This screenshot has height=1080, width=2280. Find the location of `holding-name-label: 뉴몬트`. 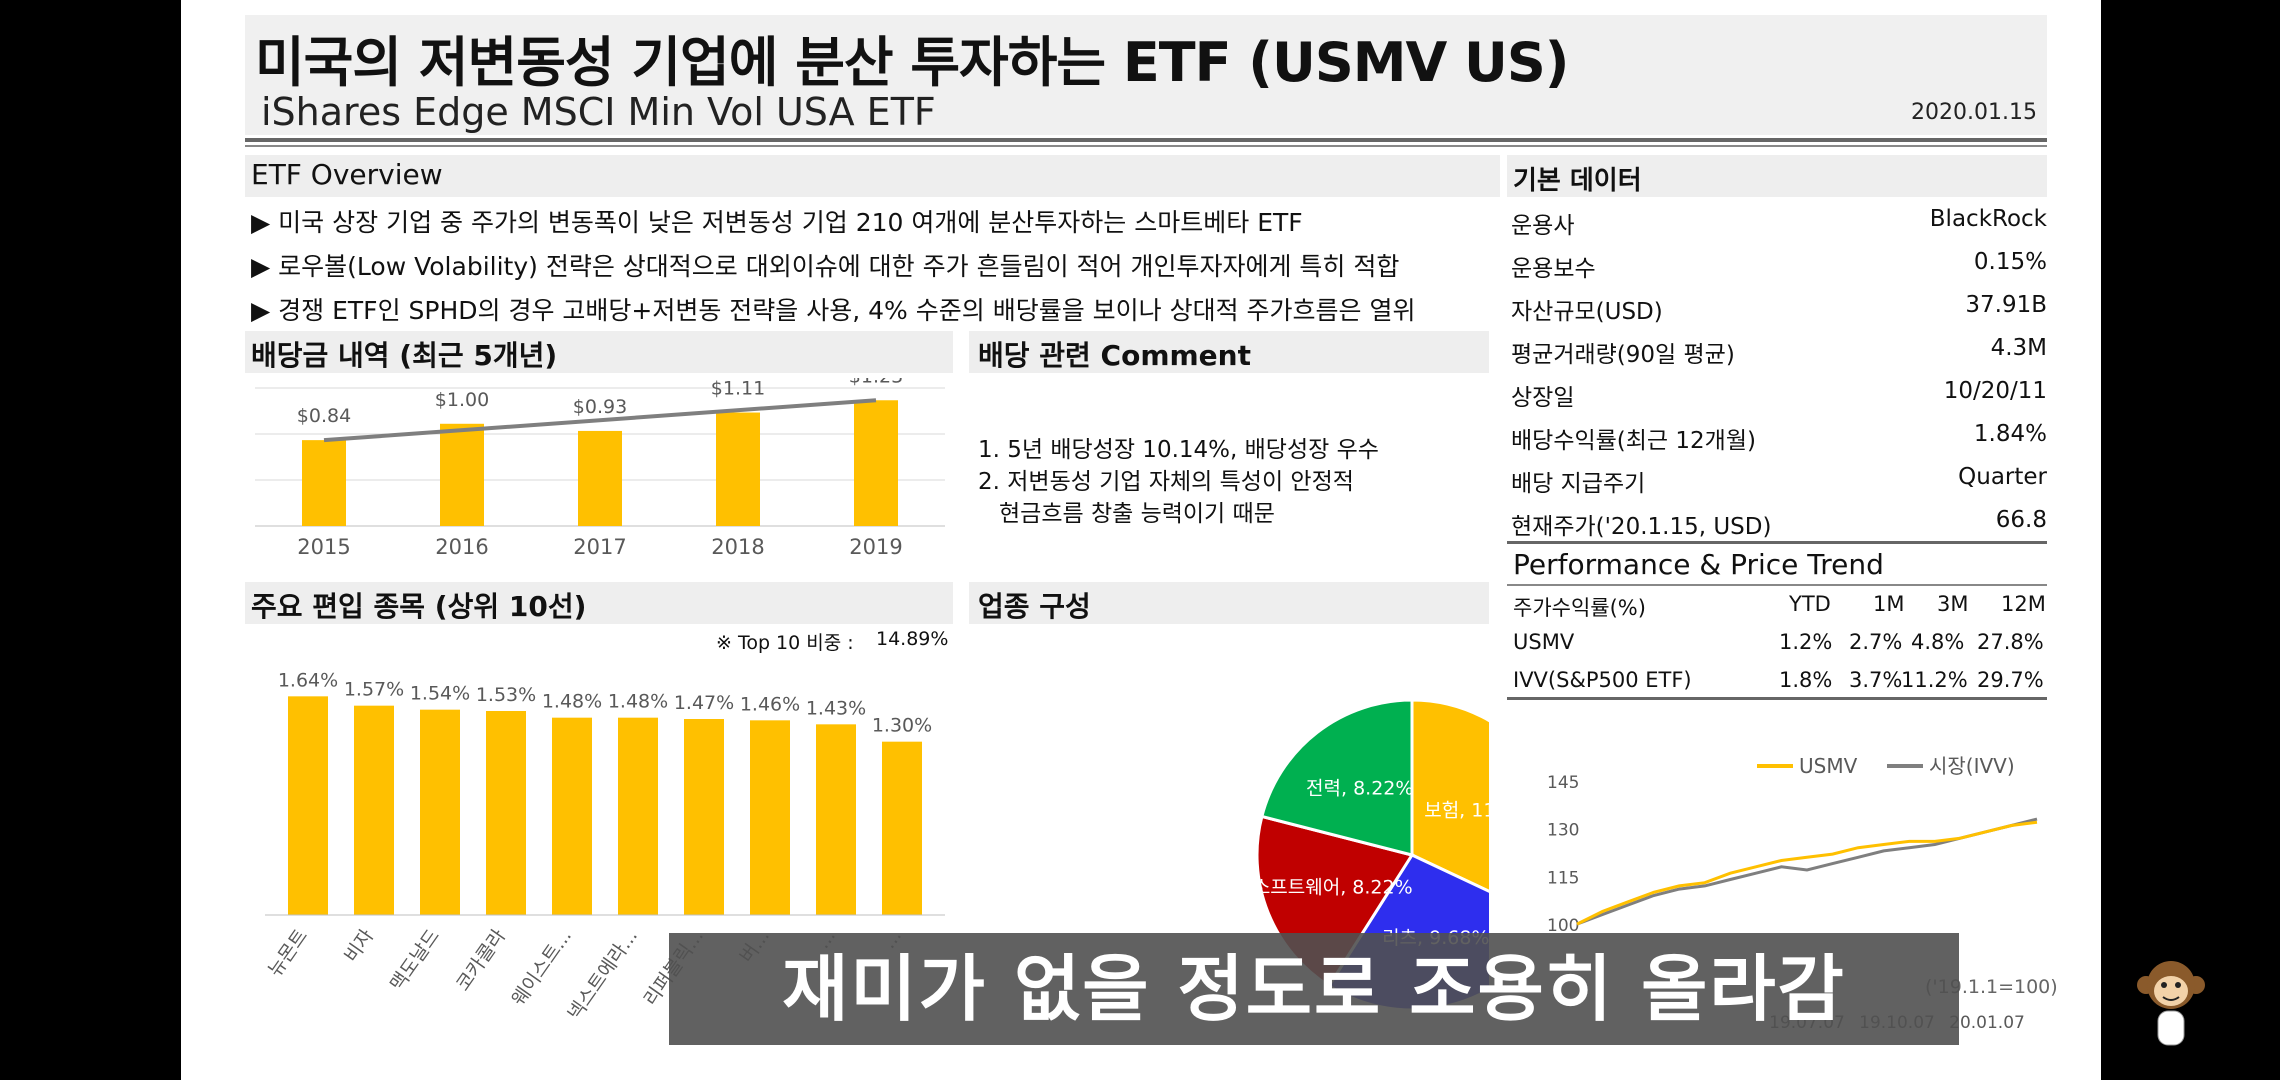

holding-name-label: 뉴몬트 is located at coordinates (288, 953).